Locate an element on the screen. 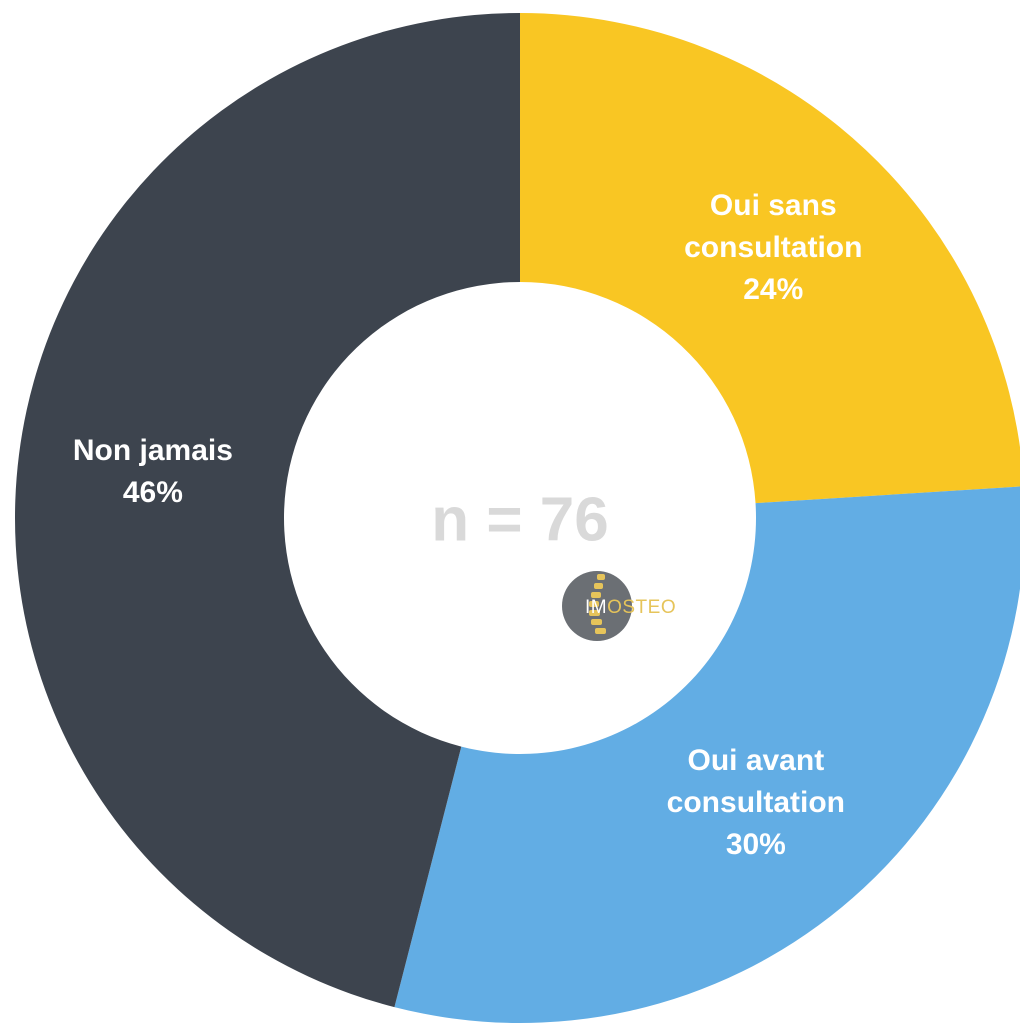 Image resolution: width=1020 pixels, height=1026 pixels. slice-label: Non jamais 46% is located at coordinates (153, 472).